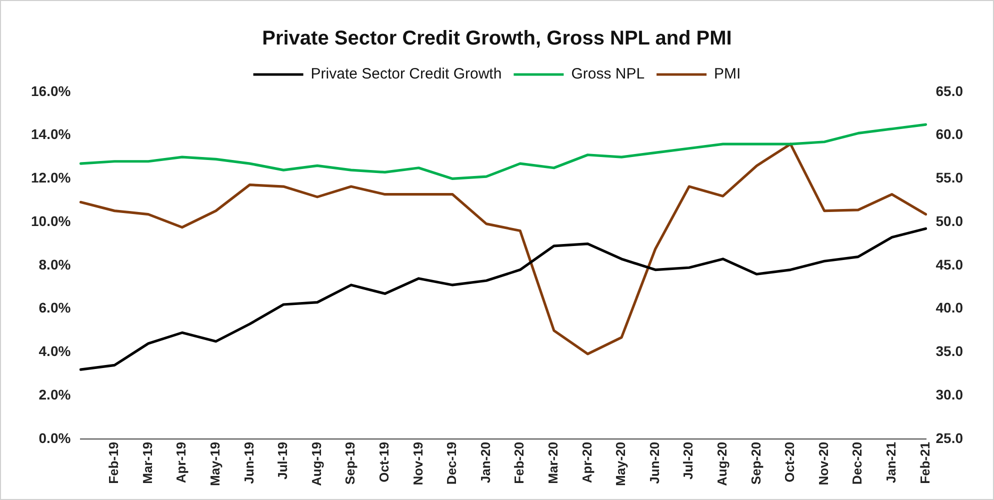 This screenshot has width=994, height=500. What do you see at coordinates (55, 394) in the screenshot?
I see `y-tick-label: 2.0%` at bounding box center [55, 394].